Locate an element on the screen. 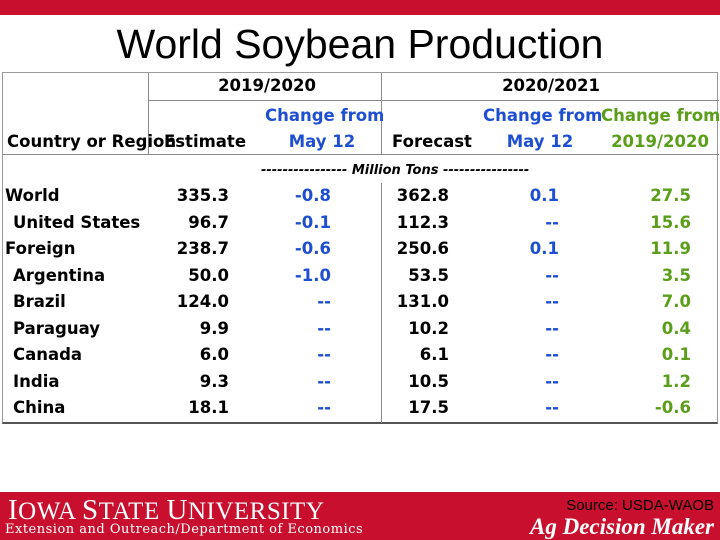  row-change-may12-2019: -0.6 is located at coordinates (312, 248).